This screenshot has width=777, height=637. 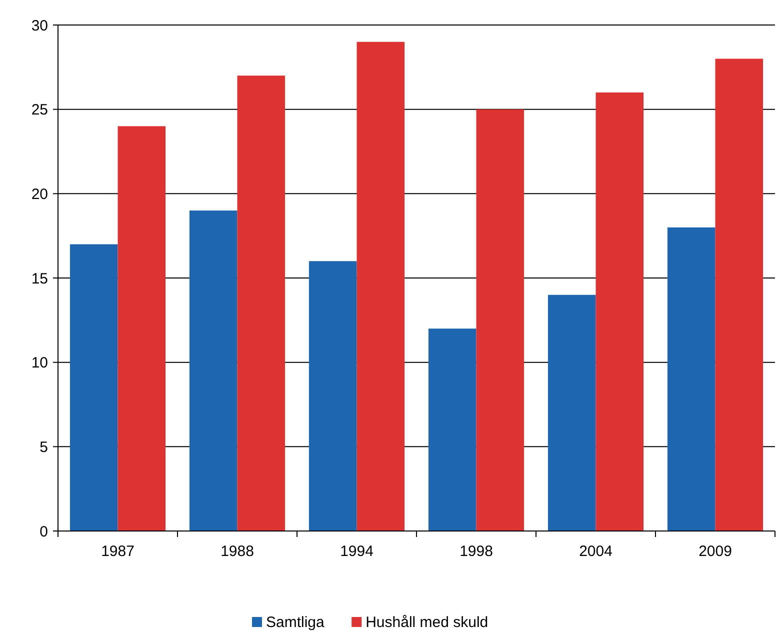 I want to click on y-tick-label: 10, so click(x=39, y=363).